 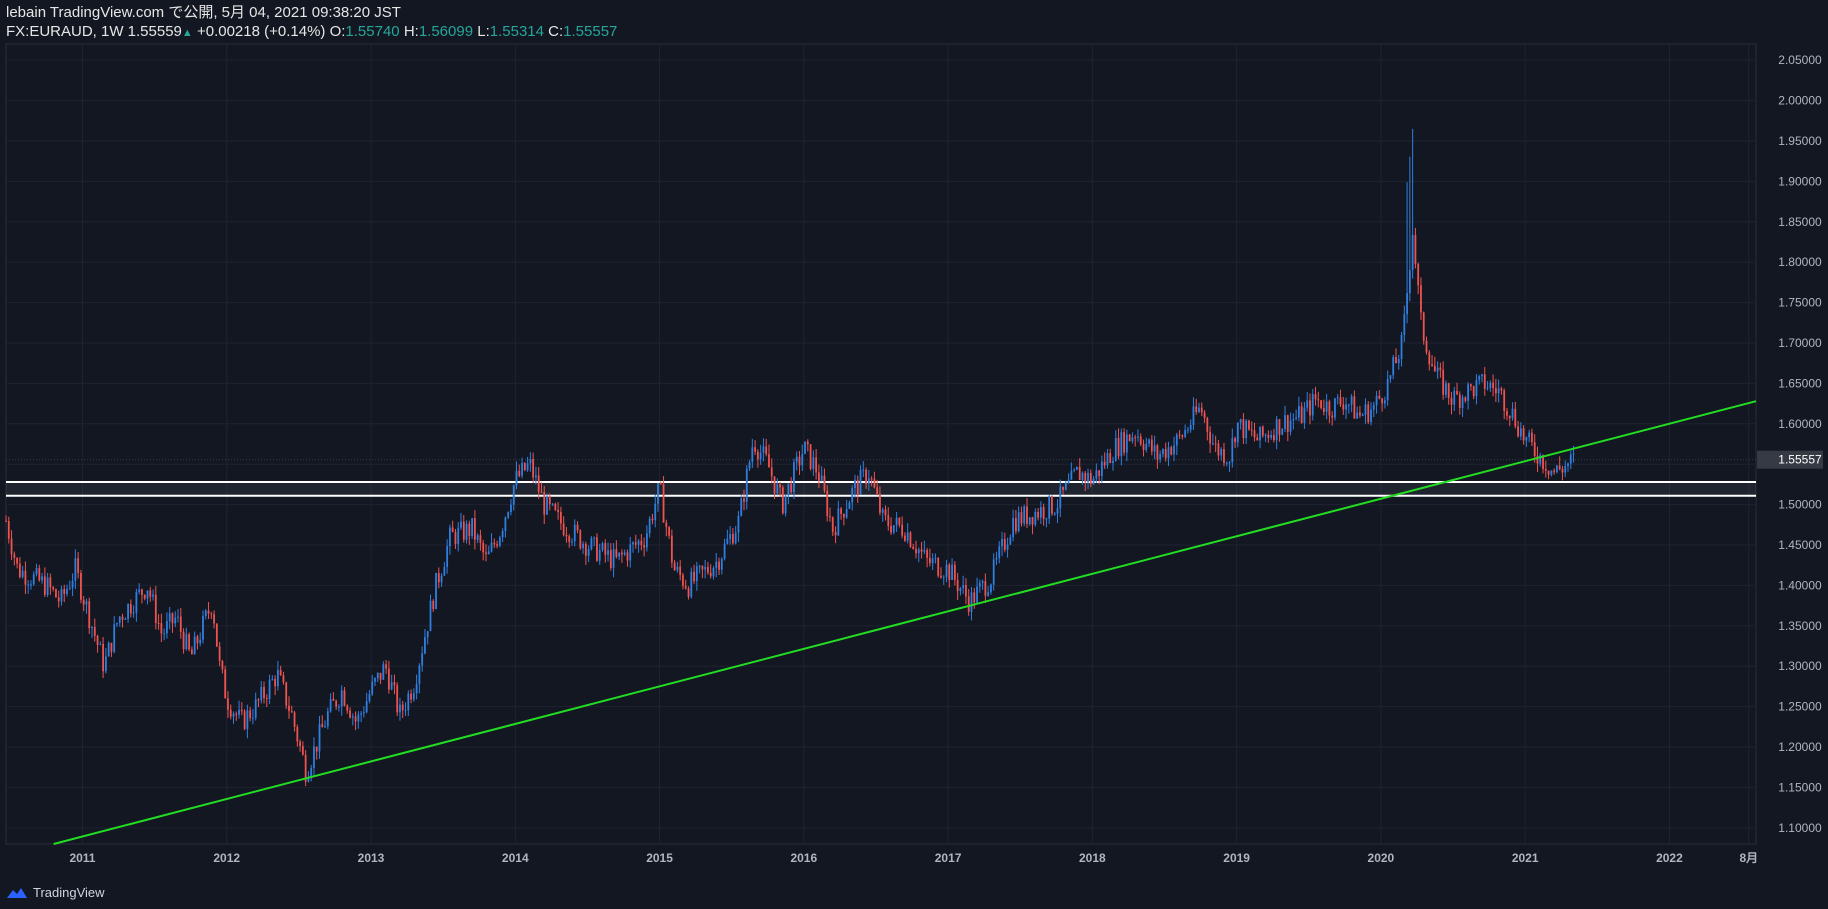 What do you see at coordinates (55, 892) in the screenshot?
I see `footer-brand: TradingView` at bounding box center [55, 892].